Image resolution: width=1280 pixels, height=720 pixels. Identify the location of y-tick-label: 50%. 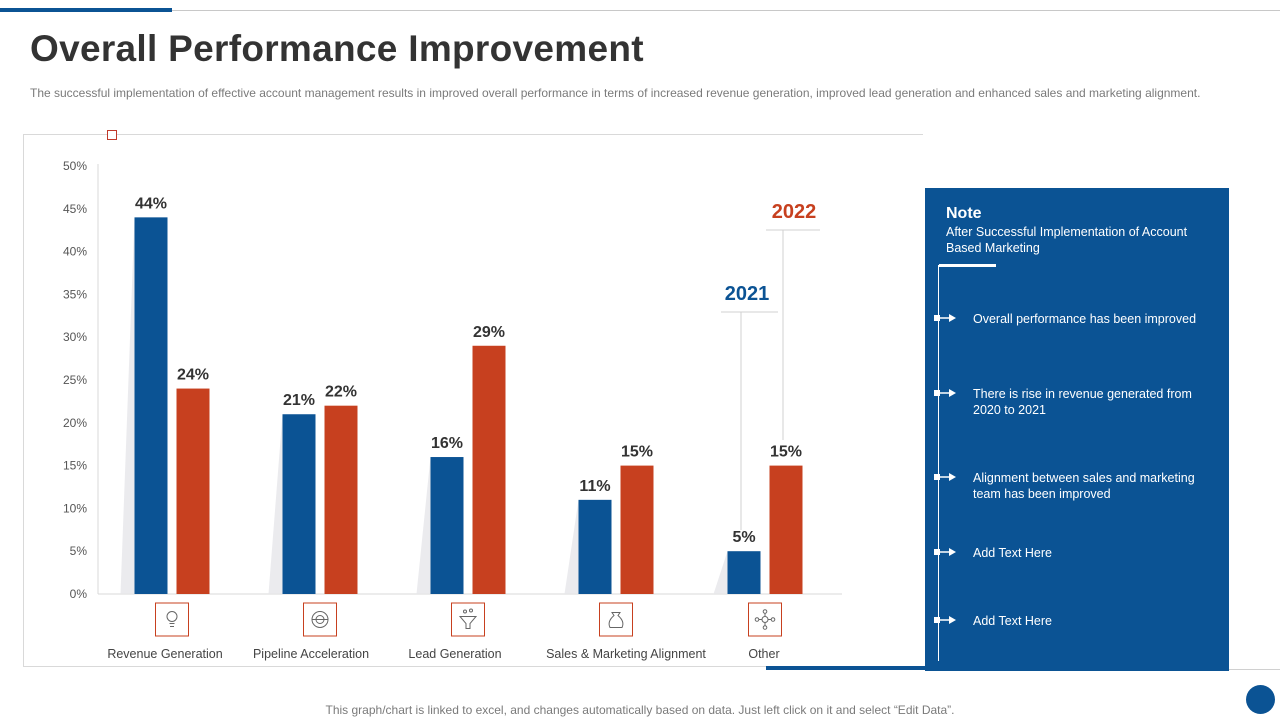
(75, 166).